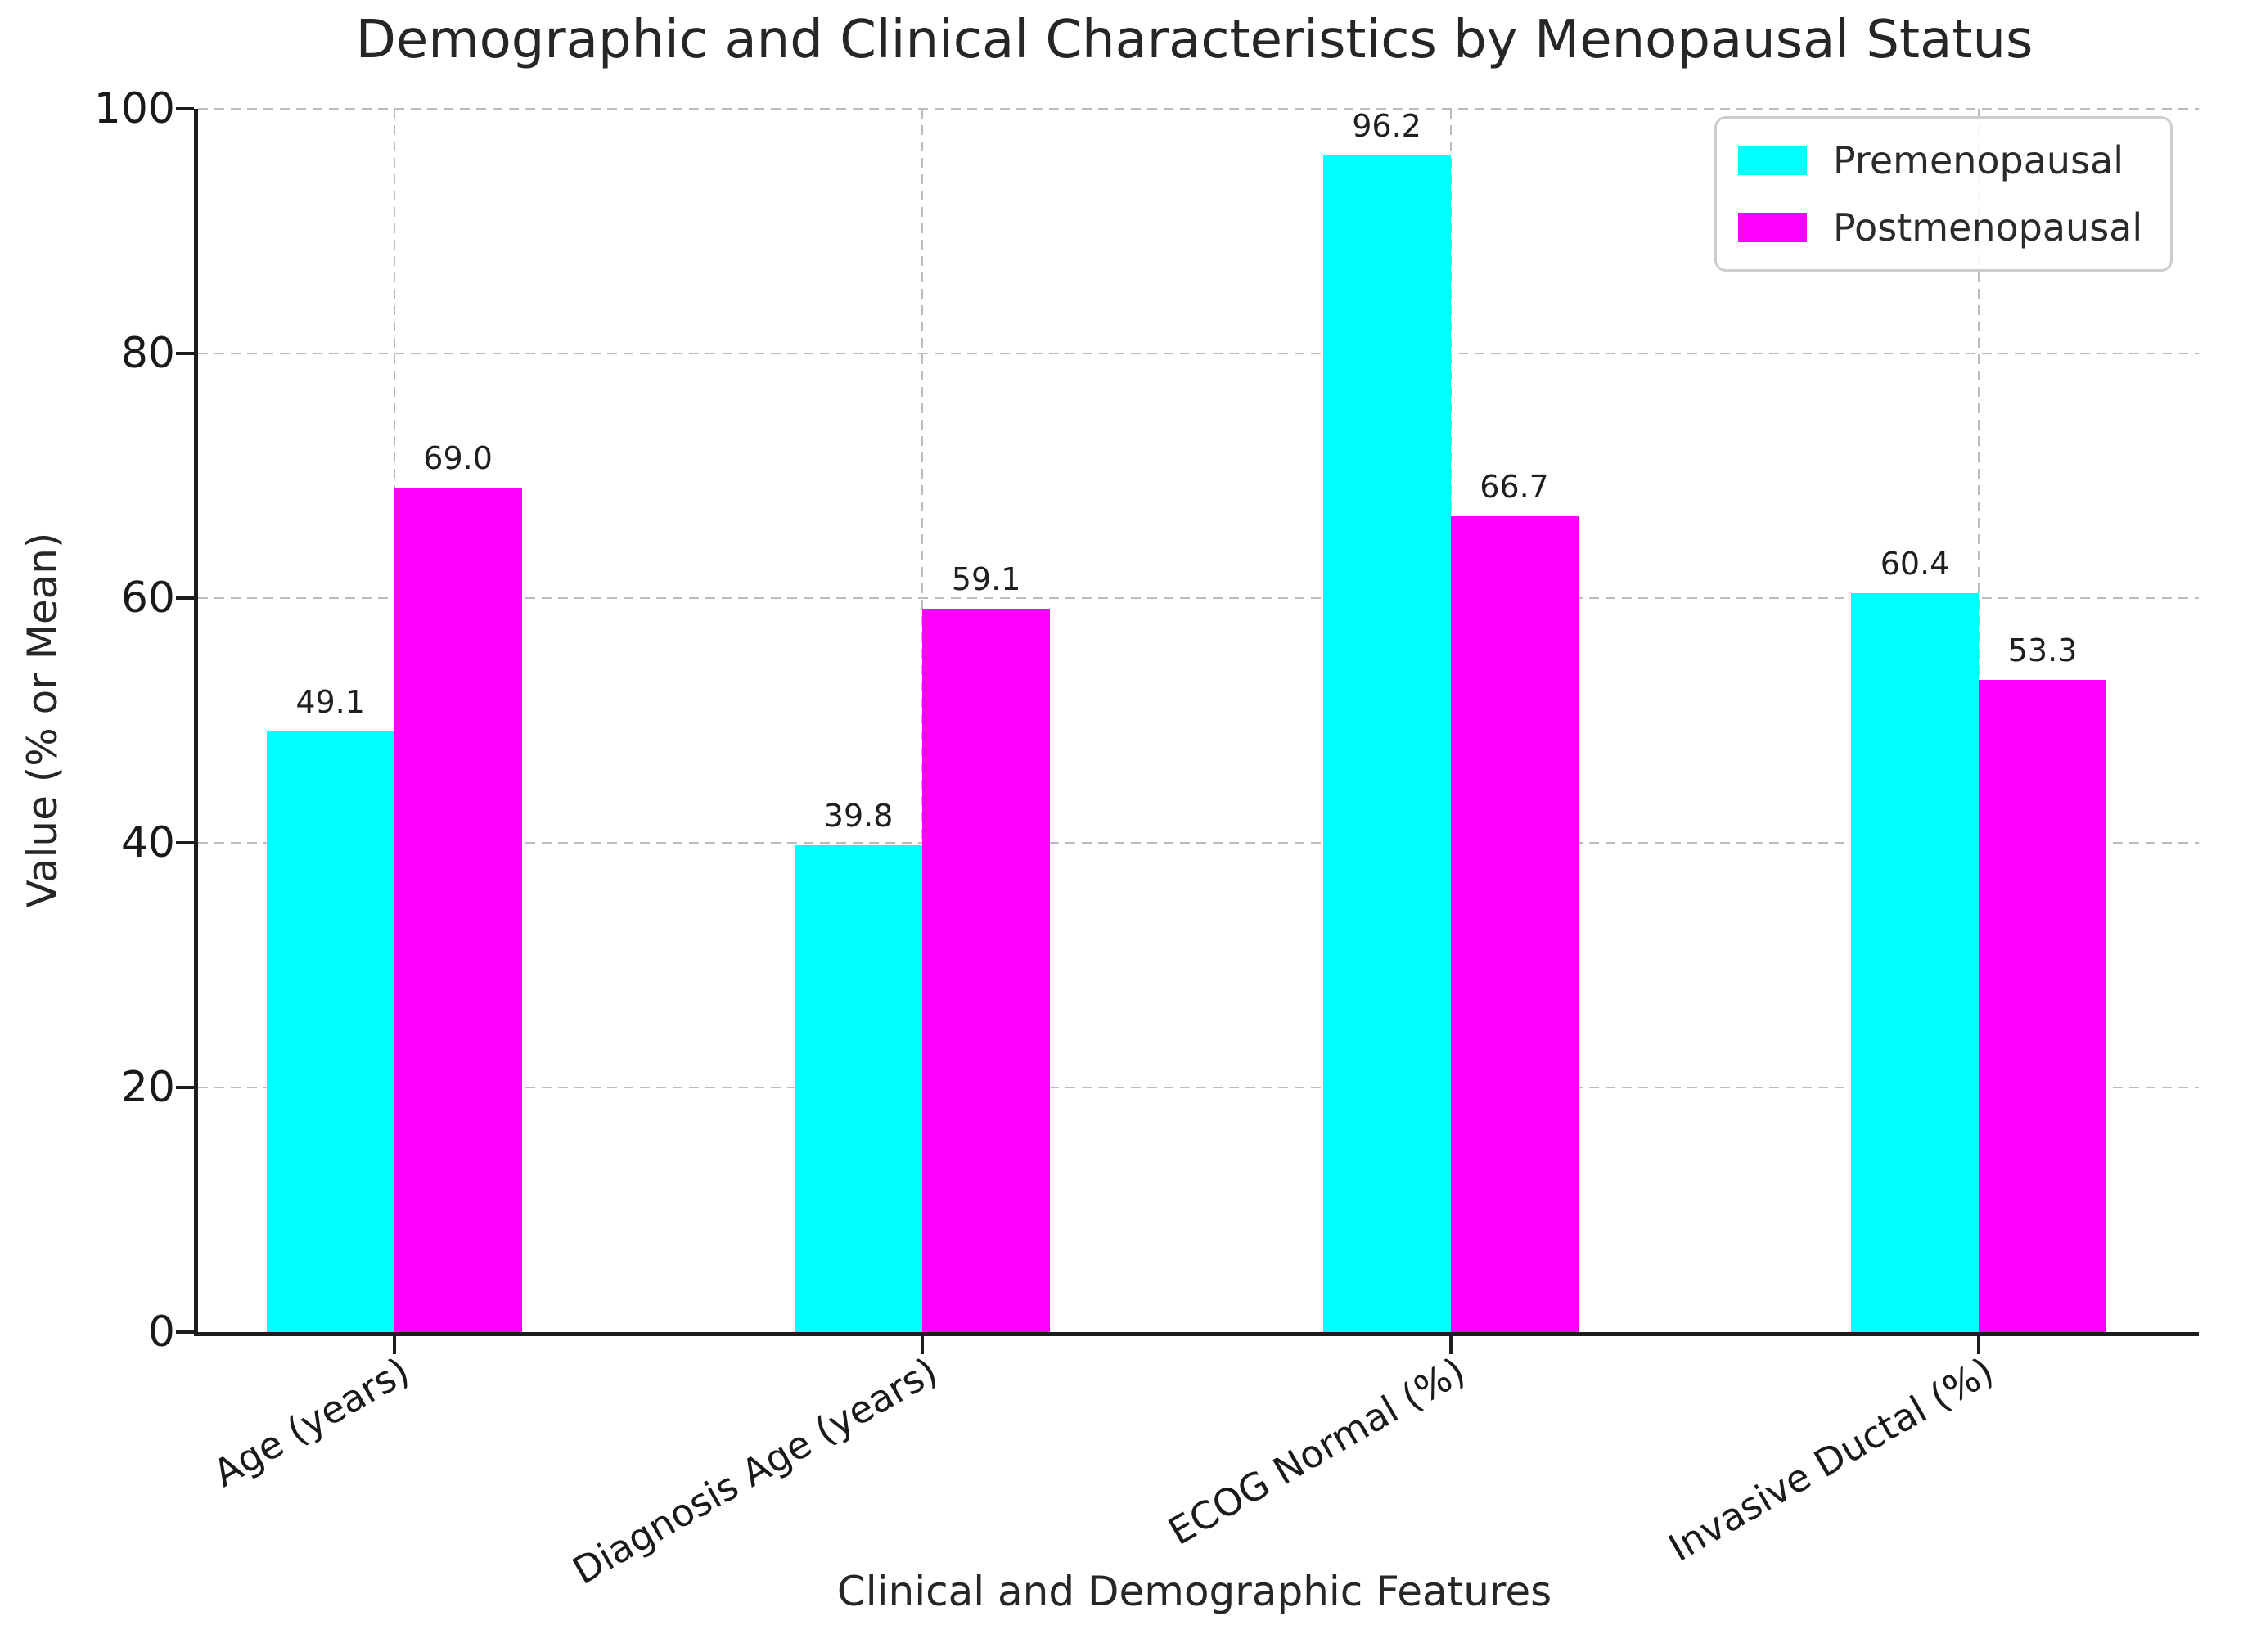 This screenshot has height=1652, width=2252. Describe the element at coordinates (1978, 160) in the screenshot. I see `legend-label: Premenopausal` at that location.